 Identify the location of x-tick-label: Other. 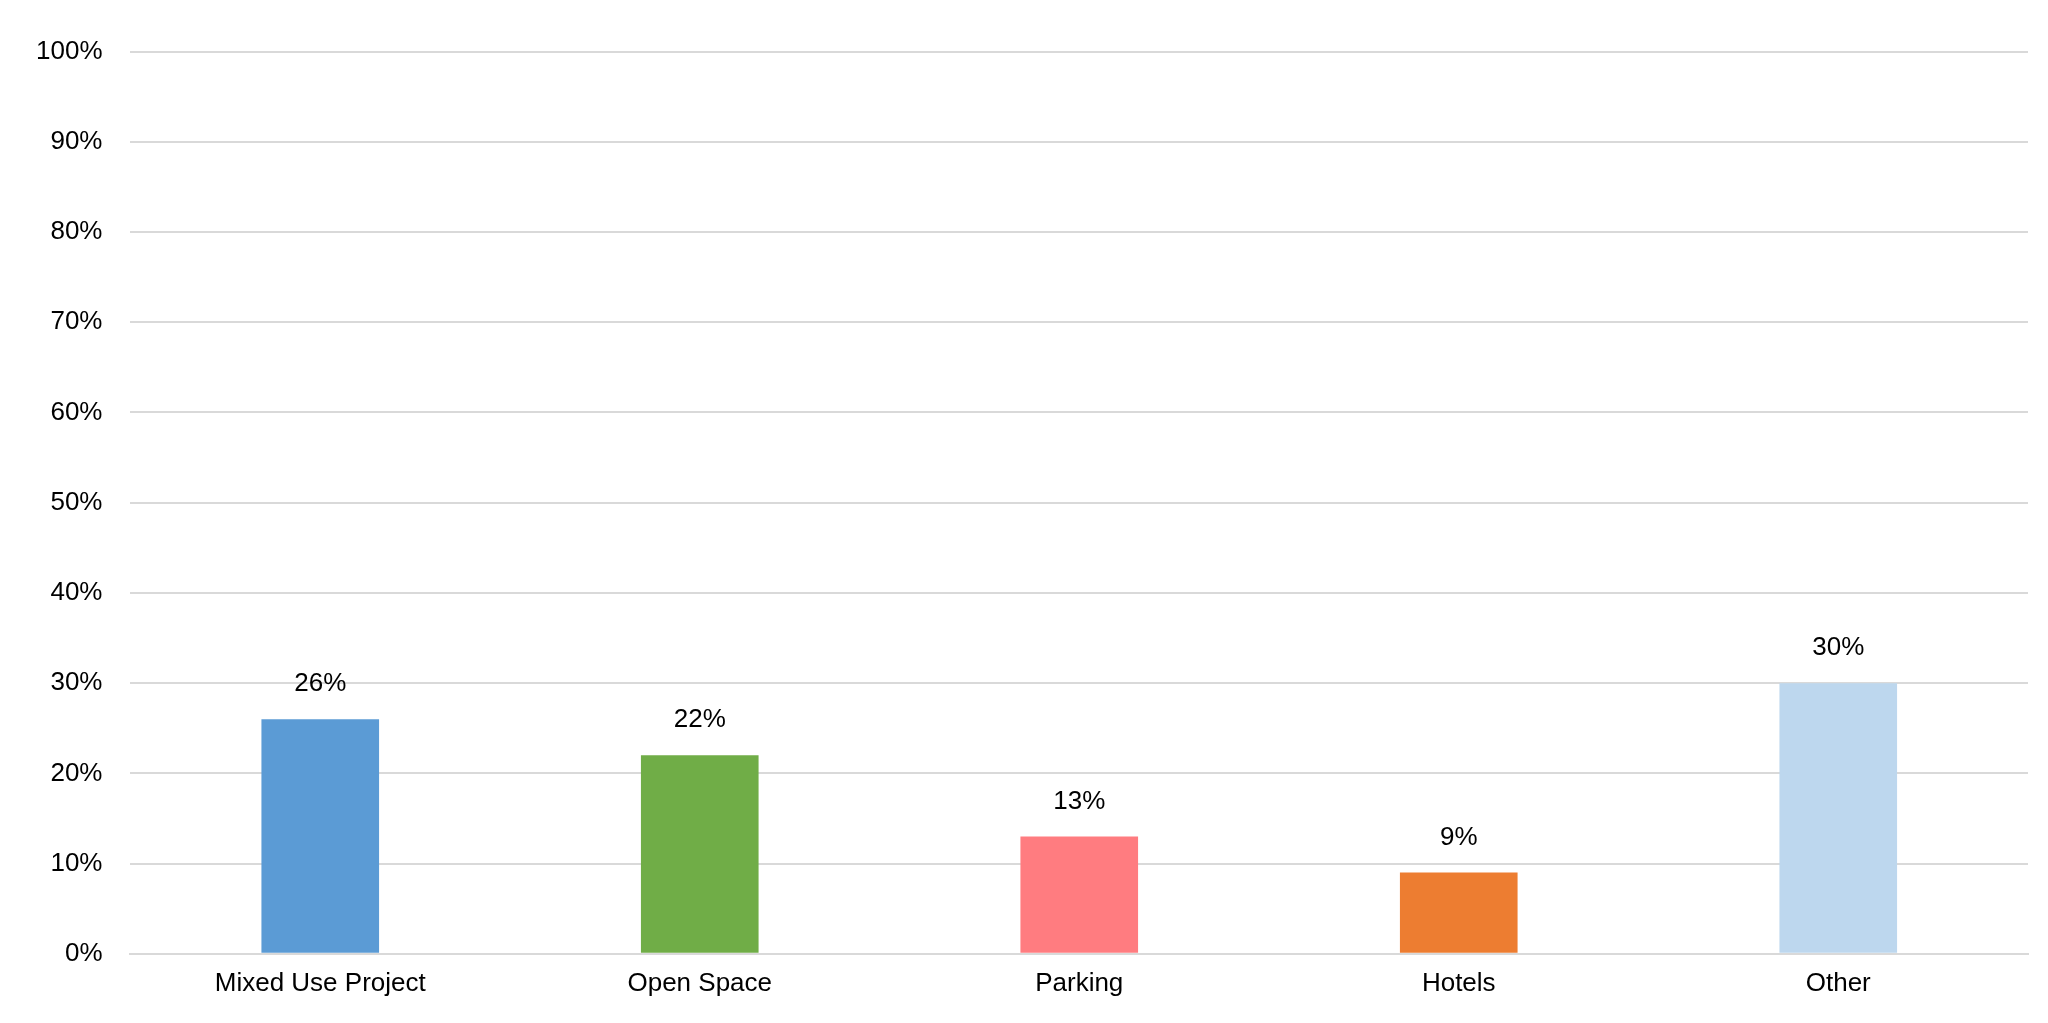
(1838, 981).